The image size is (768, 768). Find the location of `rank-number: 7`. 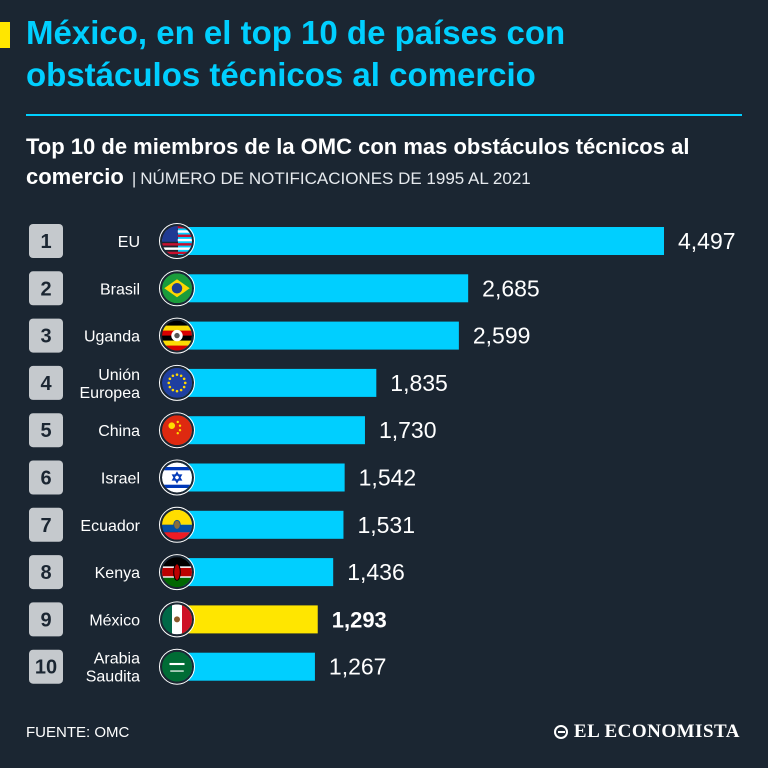

rank-number: 7 is located at coordinates (45, 526).